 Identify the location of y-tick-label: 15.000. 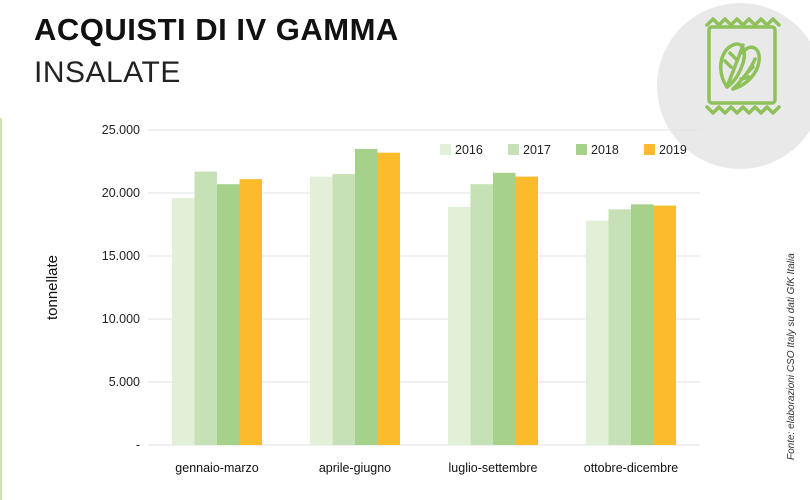
(121, 256).